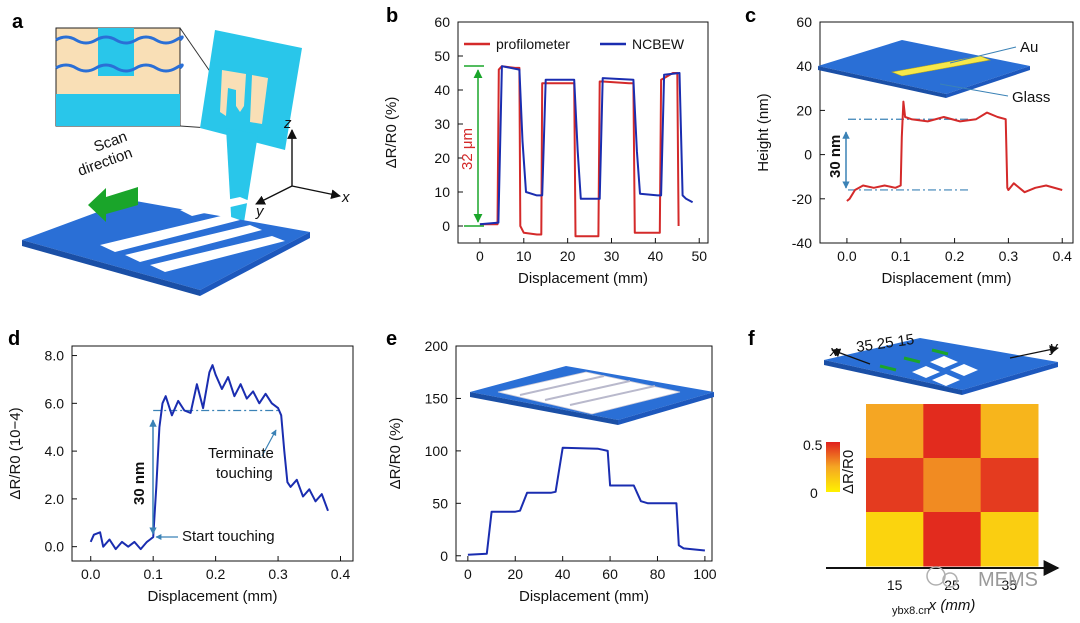  Describe the element at coordinates (974, 90) in the screenshot. I see `c-glass-leader` at that location.